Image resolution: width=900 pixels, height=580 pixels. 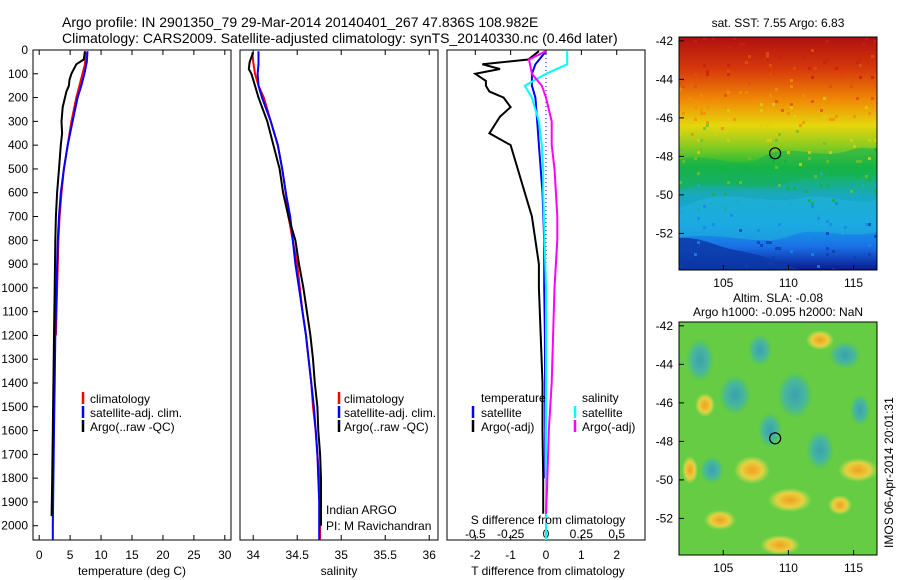 What do you see at coordinates (14, 526) in the screenshot?
I see `y-tick-label: 2000` at bounding box center [14, 526].